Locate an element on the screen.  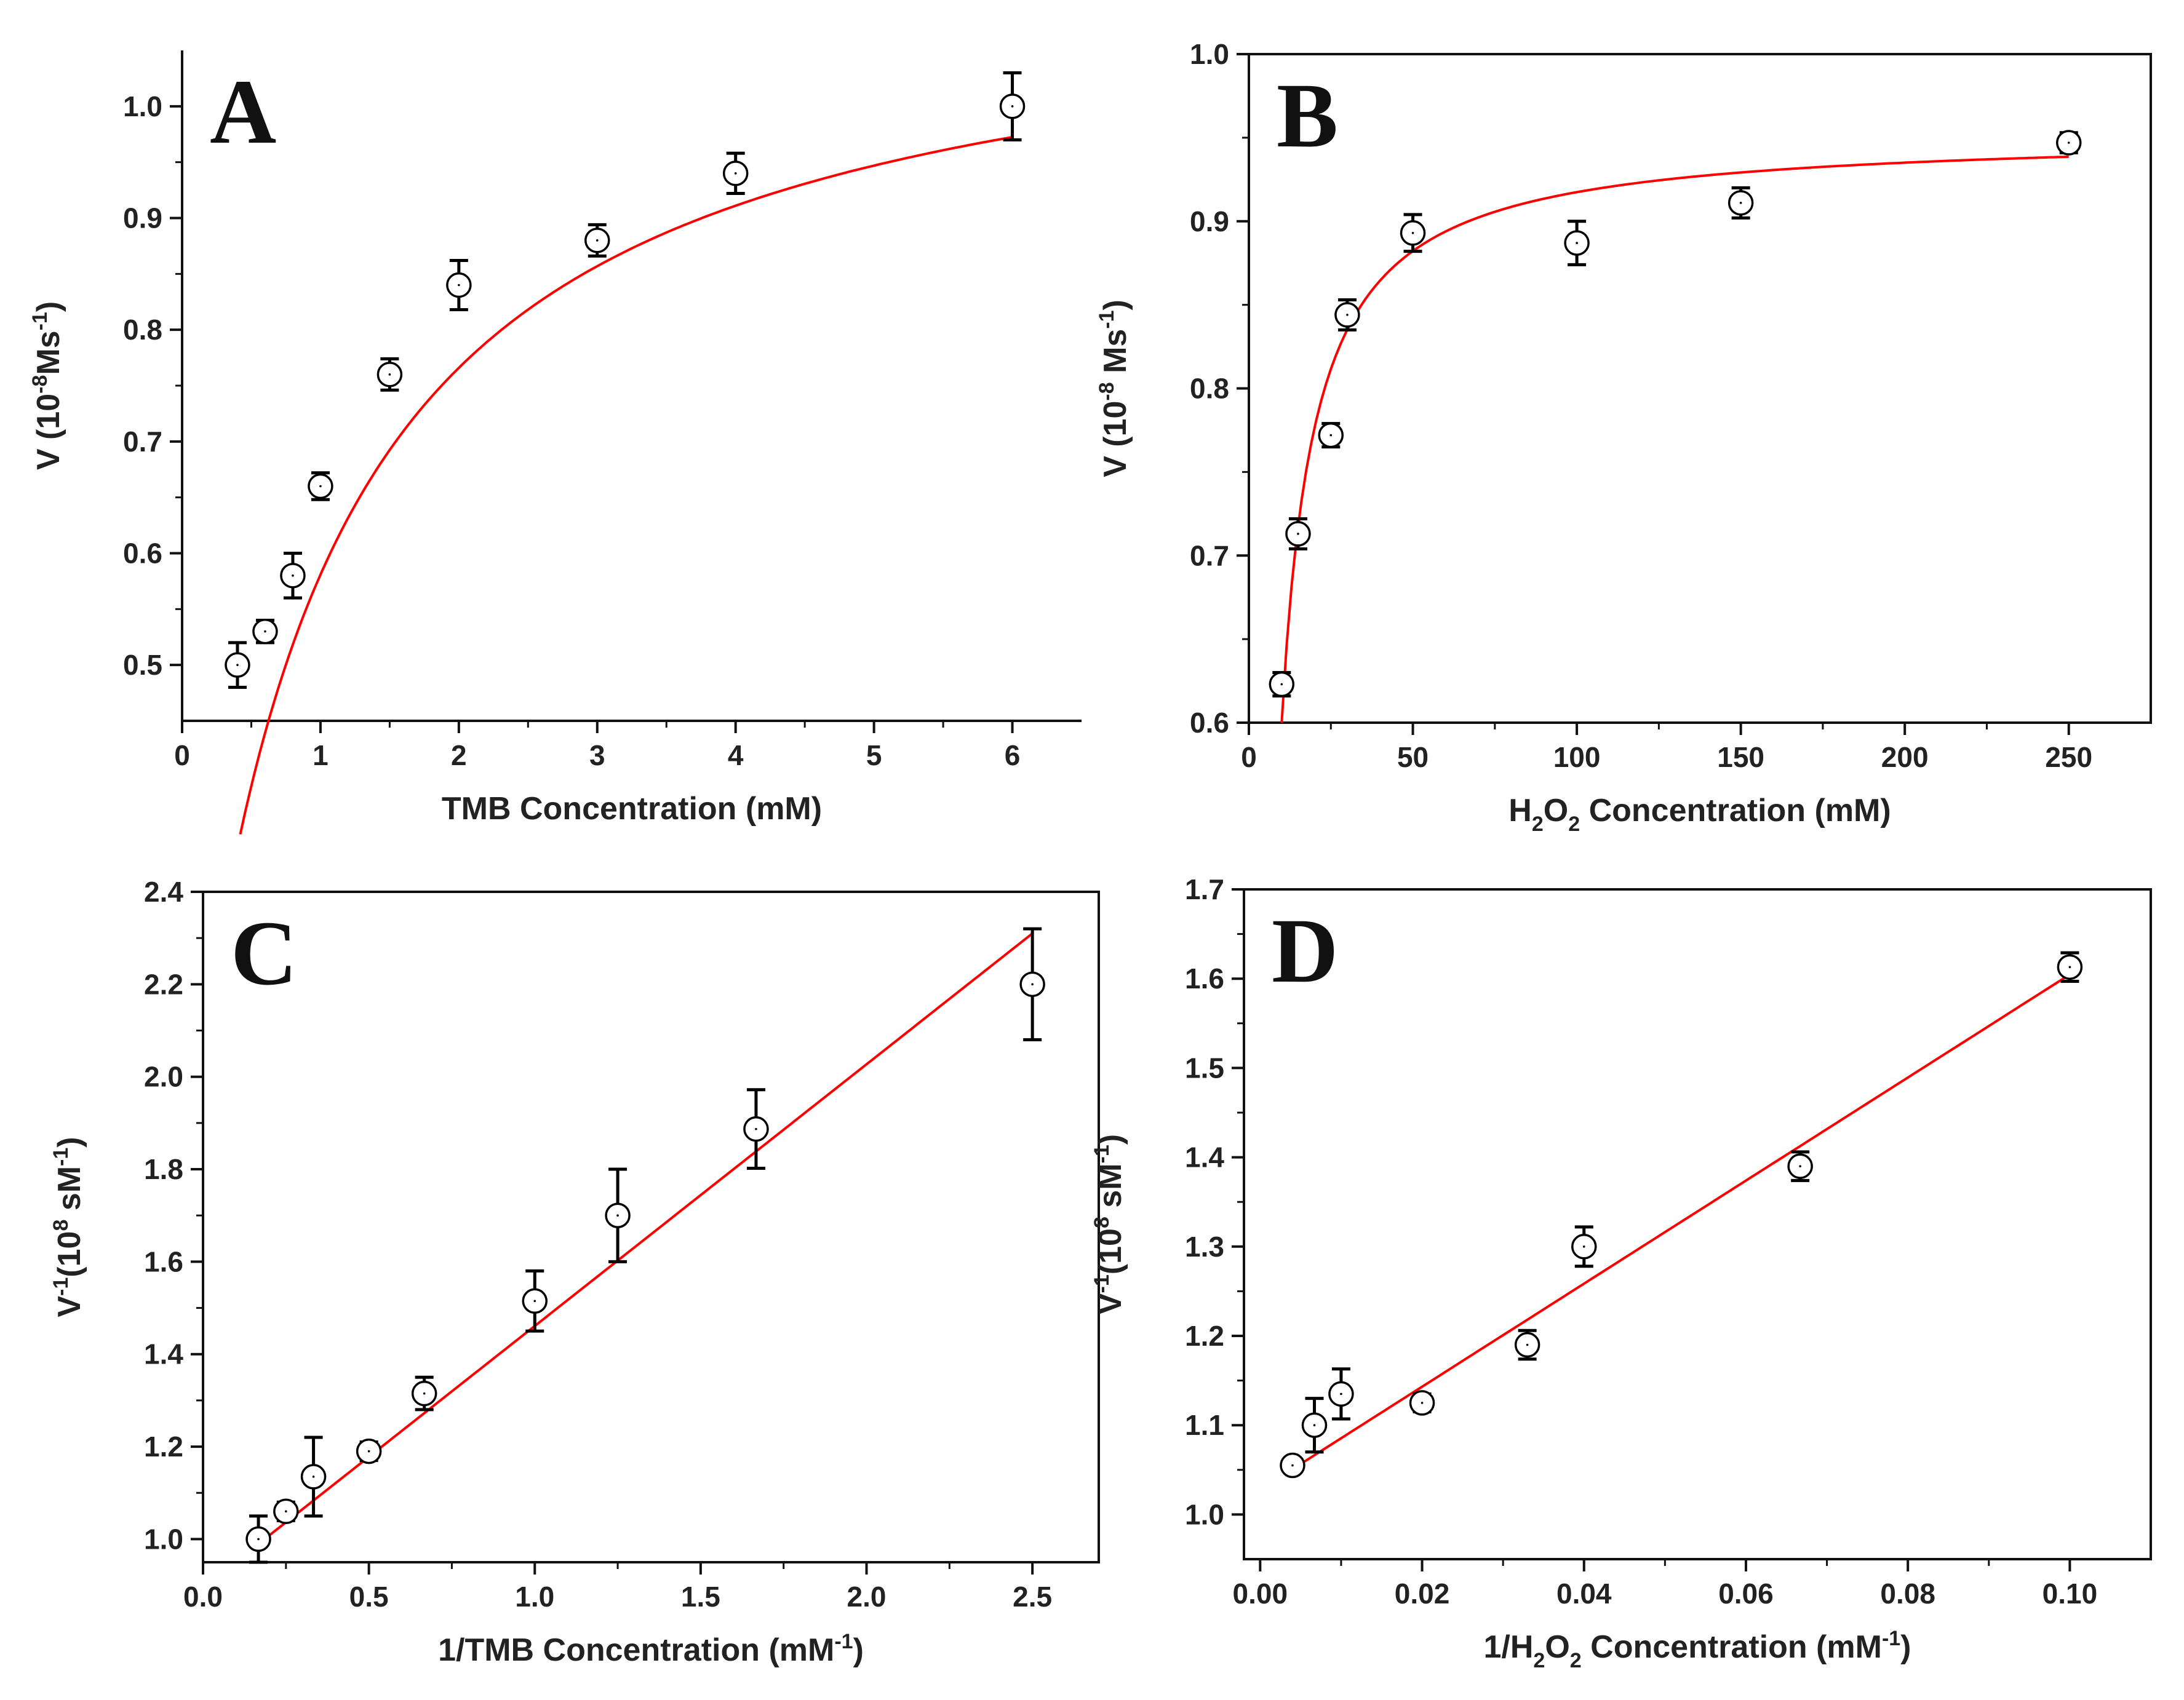
x-tick-label: 3 is located at coordinates (597, 755).